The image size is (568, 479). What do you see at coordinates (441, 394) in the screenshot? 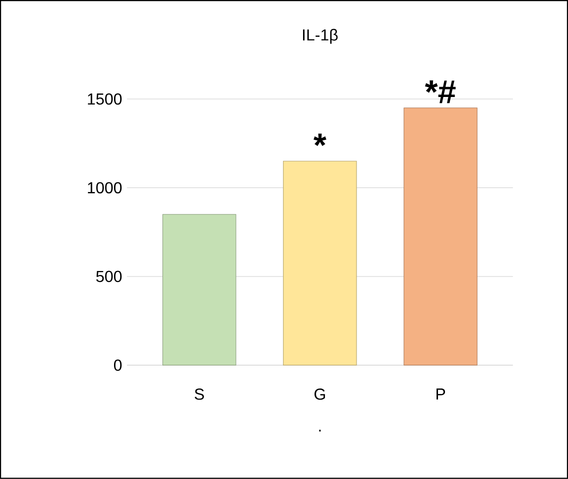
I see `x-tick-label: P` at bounding box center [441, 394].